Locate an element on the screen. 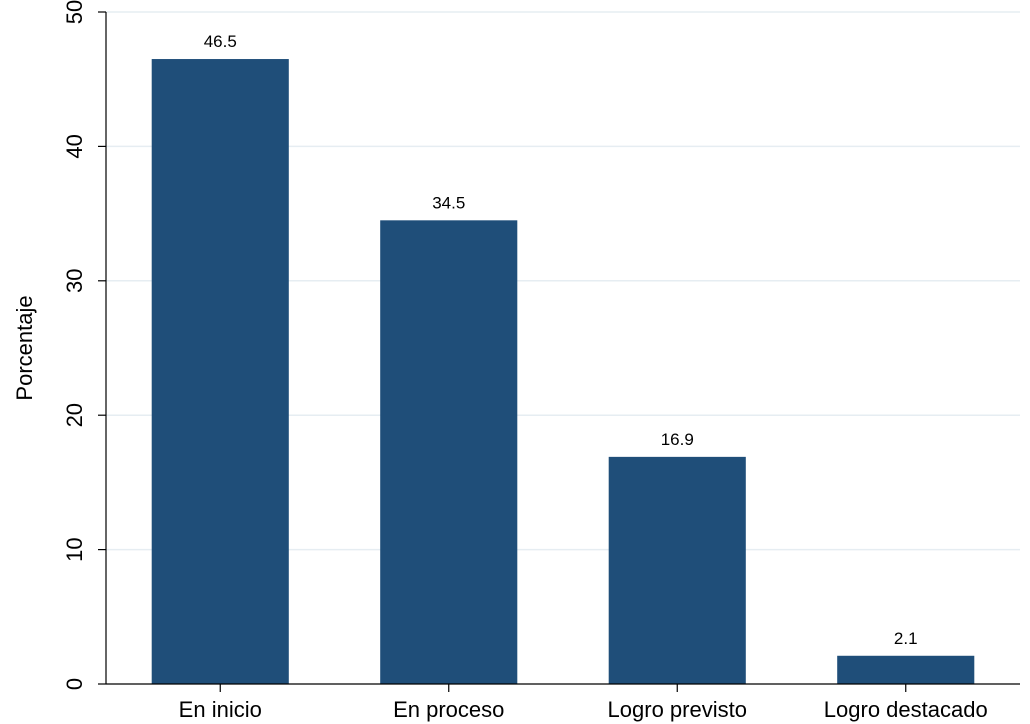  data-label: 34.5 is located at coordinates (448, 202).